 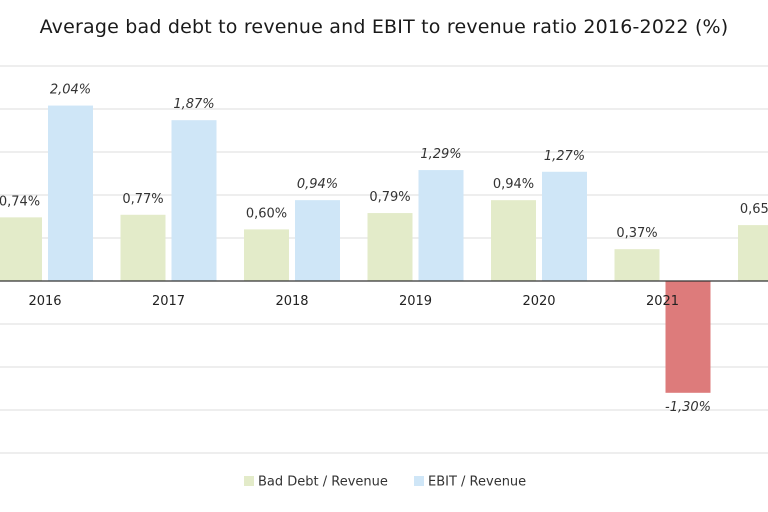 What do you see at coordinates (323, 482) in the screenshot?
I see `legend-label: Bad Debt / Revenue` at bounding box center [323, 482].